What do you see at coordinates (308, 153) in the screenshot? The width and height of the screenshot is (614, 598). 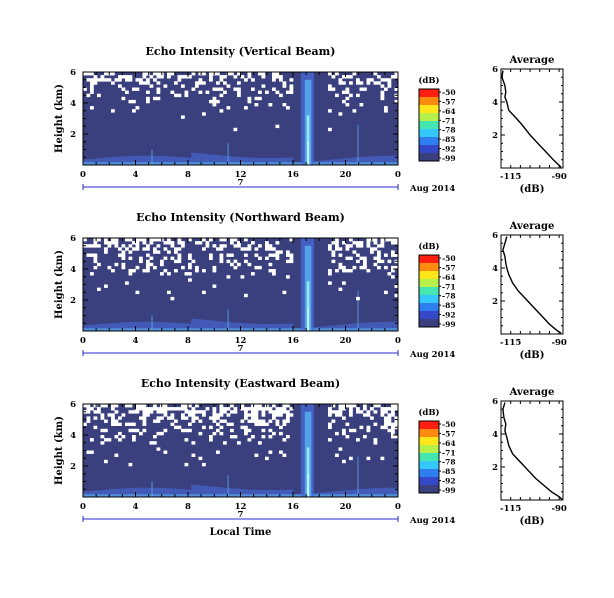 I see `echo-column` at bounding box center [308, 153].